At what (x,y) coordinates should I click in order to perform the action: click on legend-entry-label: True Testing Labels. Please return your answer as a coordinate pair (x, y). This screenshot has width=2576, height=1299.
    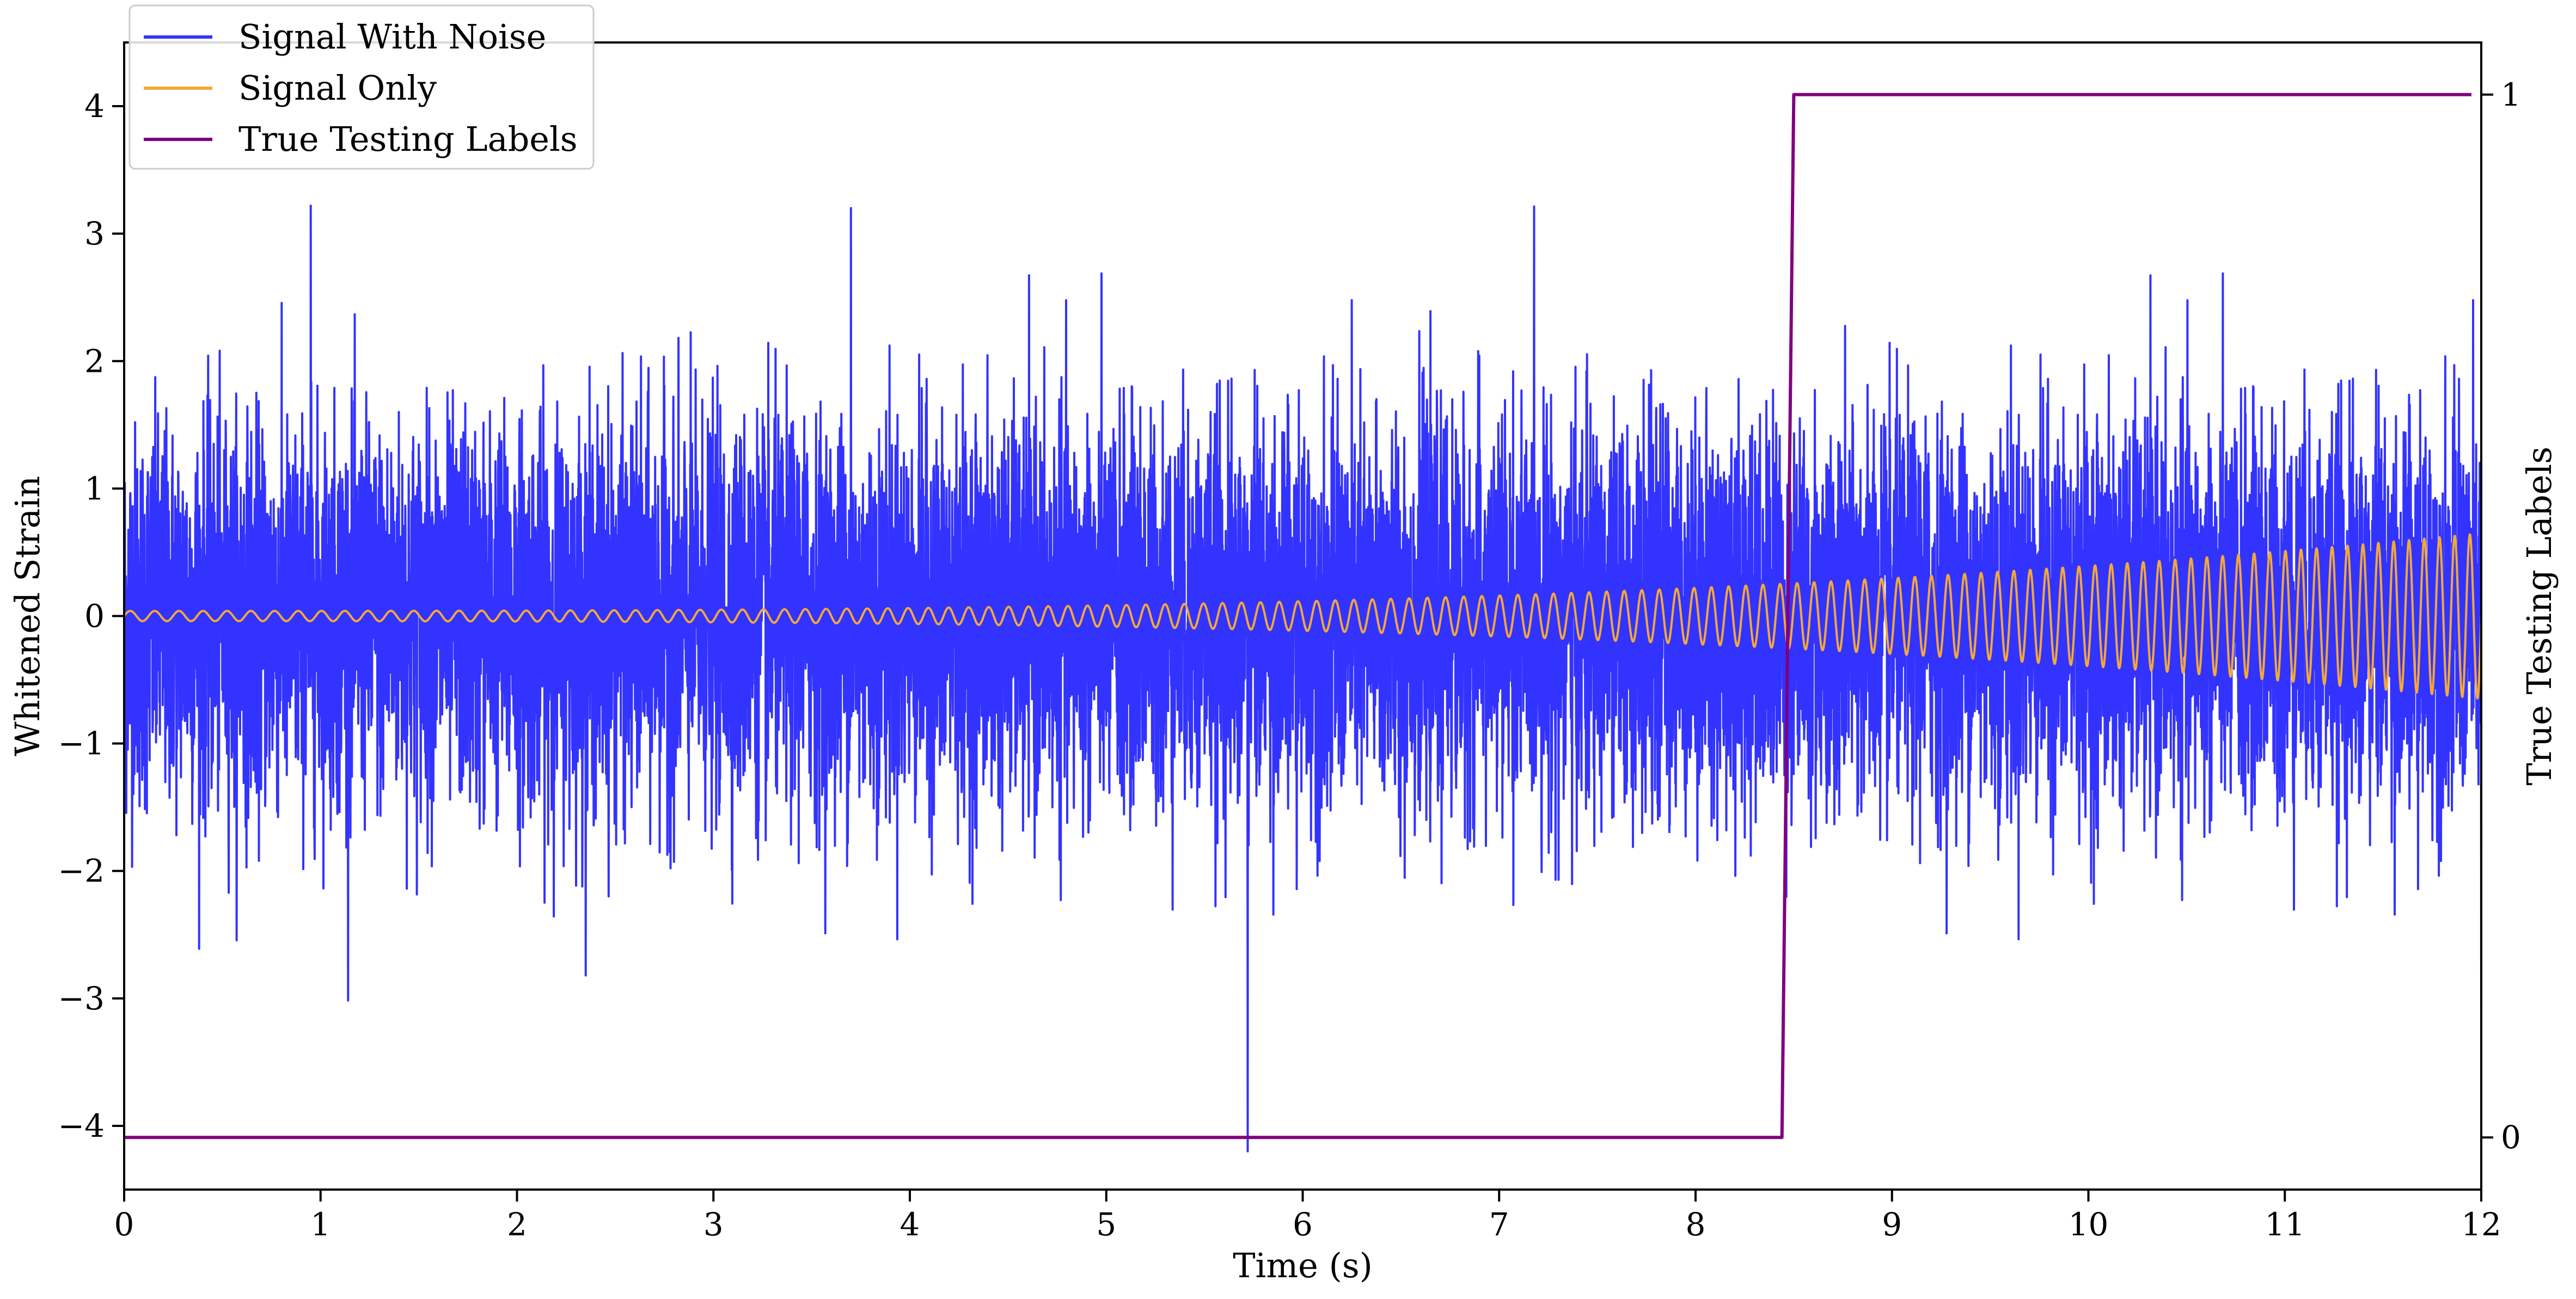
    Looking at the image, I should click on (408, 139).